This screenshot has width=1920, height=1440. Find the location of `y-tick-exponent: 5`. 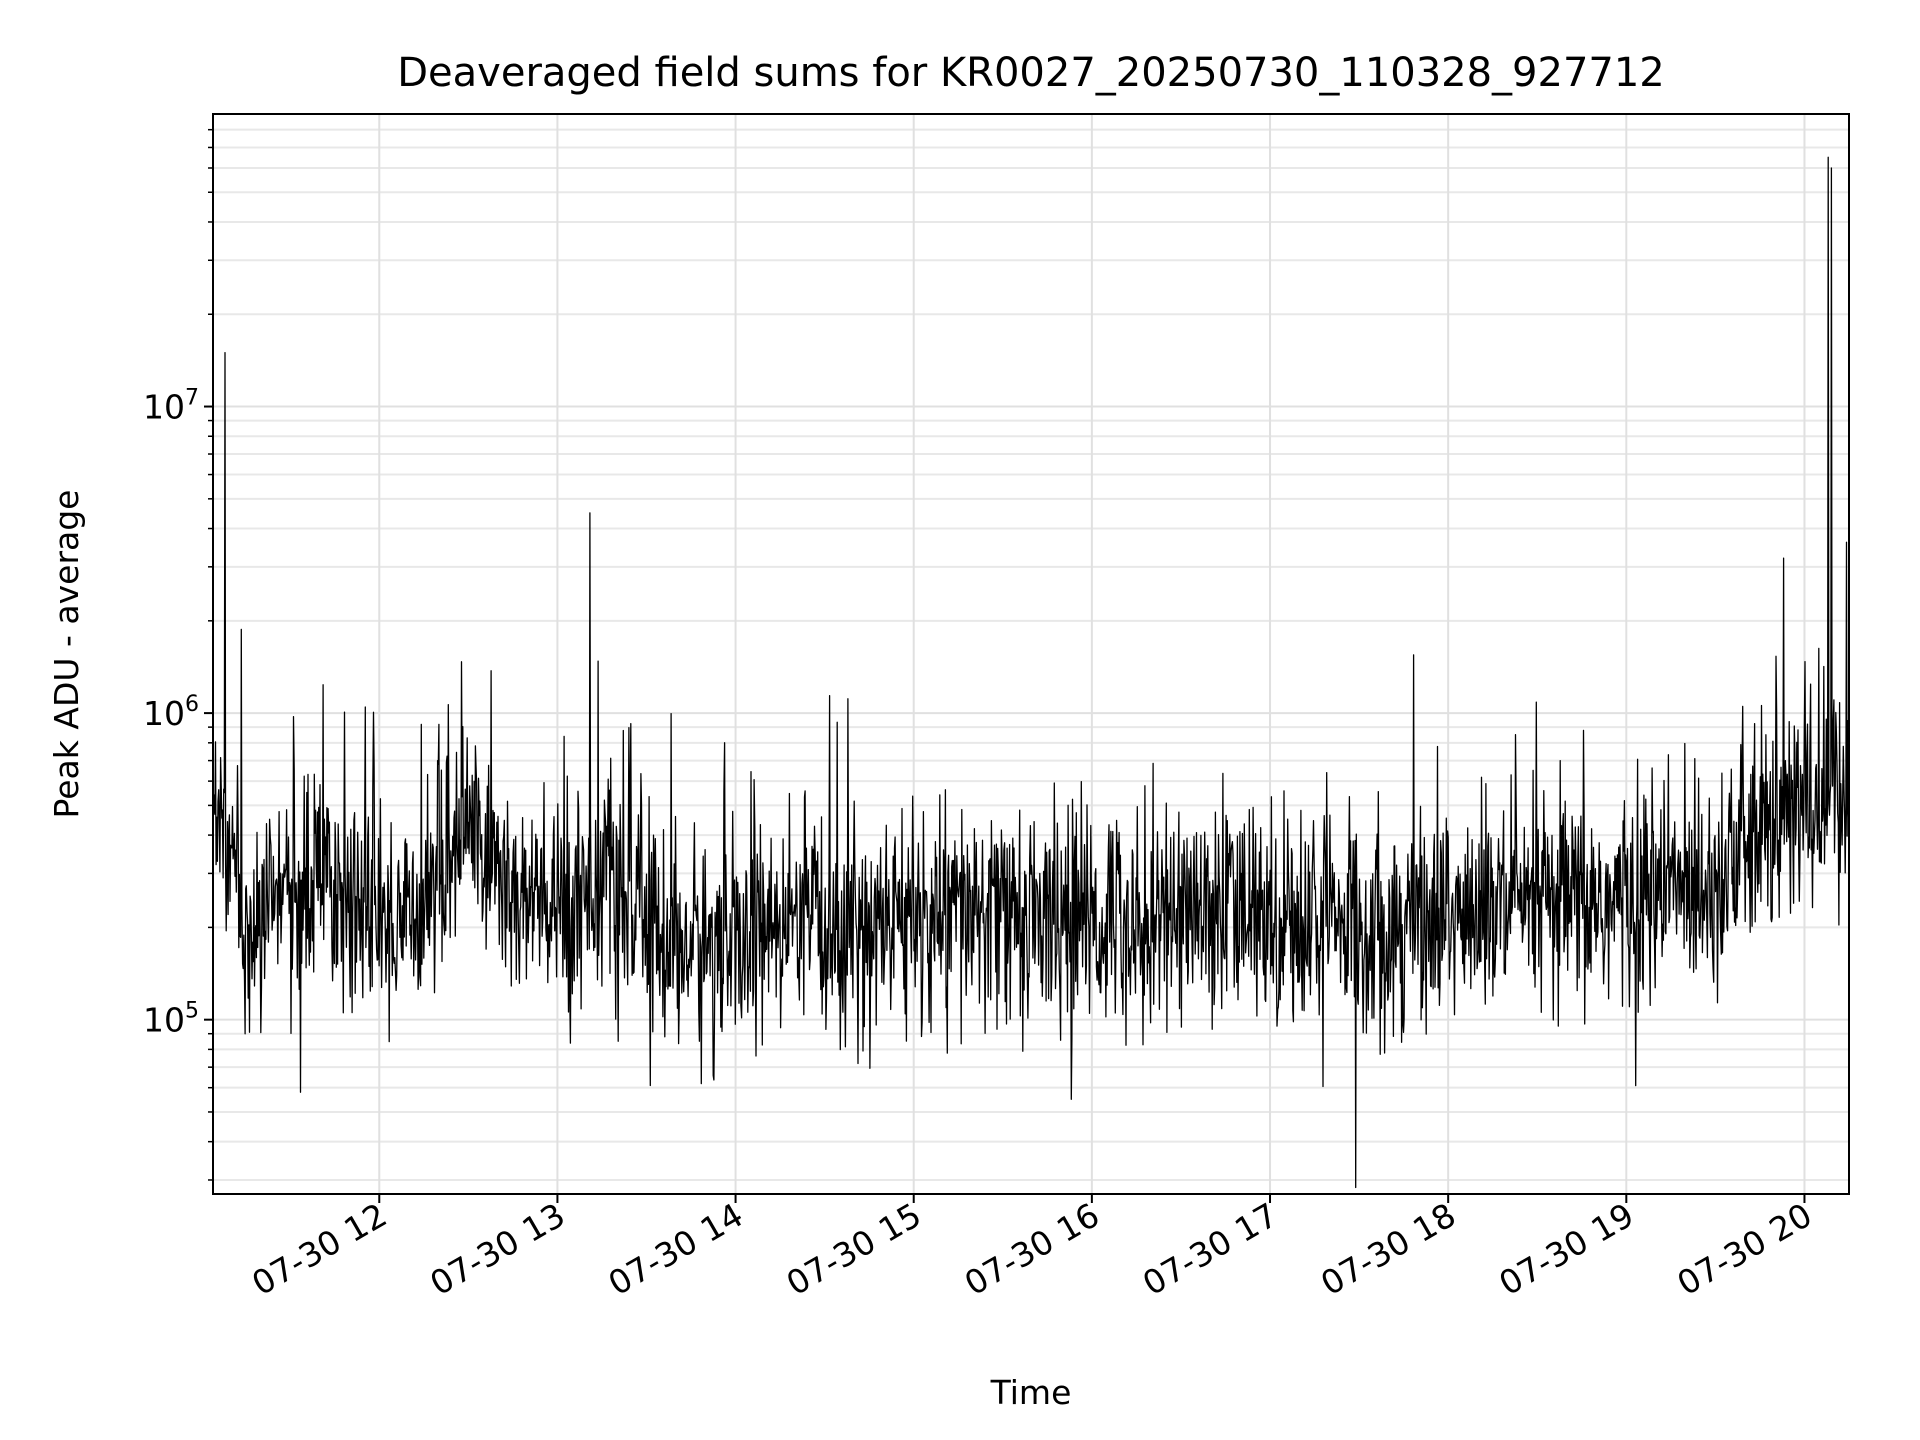

y-tick-exponent: 5 is located at coordinates (192, 1011).